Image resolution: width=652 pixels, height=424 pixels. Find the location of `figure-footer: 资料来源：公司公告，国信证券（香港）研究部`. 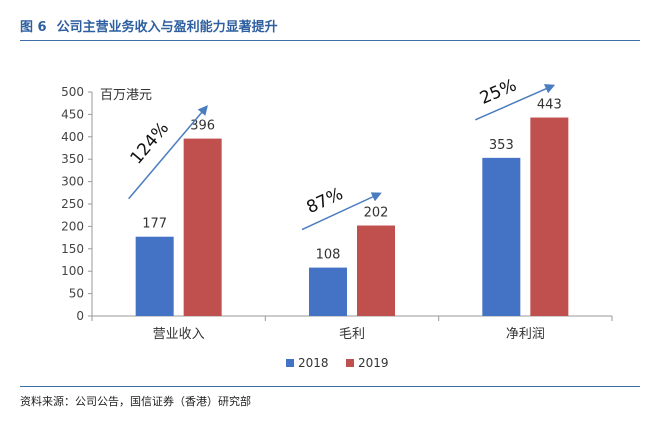

figure-footer: 资料来源：公司公告，国信证券（香港）研究部 is located at coordinates (330, 401).